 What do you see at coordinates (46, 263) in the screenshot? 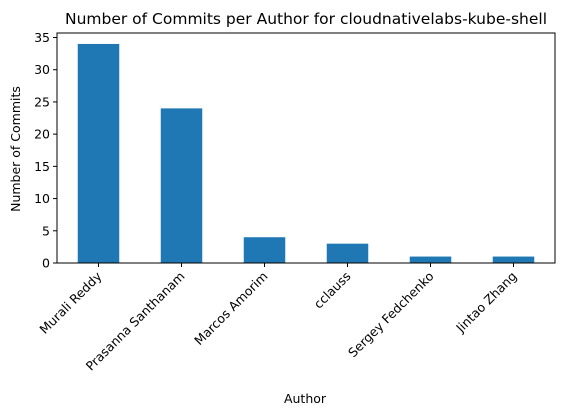
I see `y-tick-label: 0` at bounding box center [46, 263].